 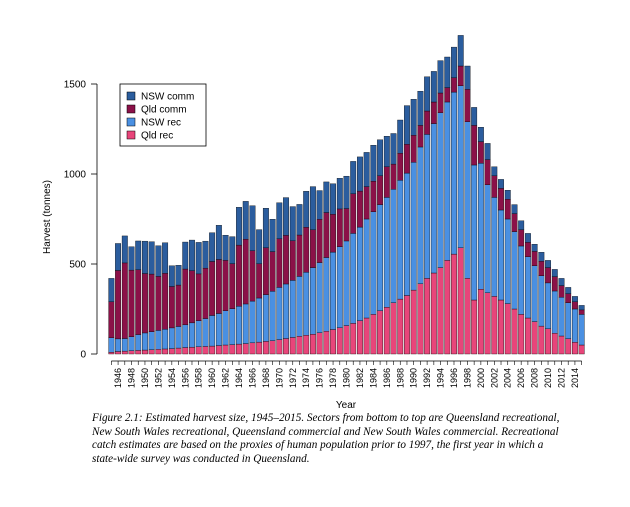 I want to click on bar-qld-comm-2004, so click(x=507, y=209).